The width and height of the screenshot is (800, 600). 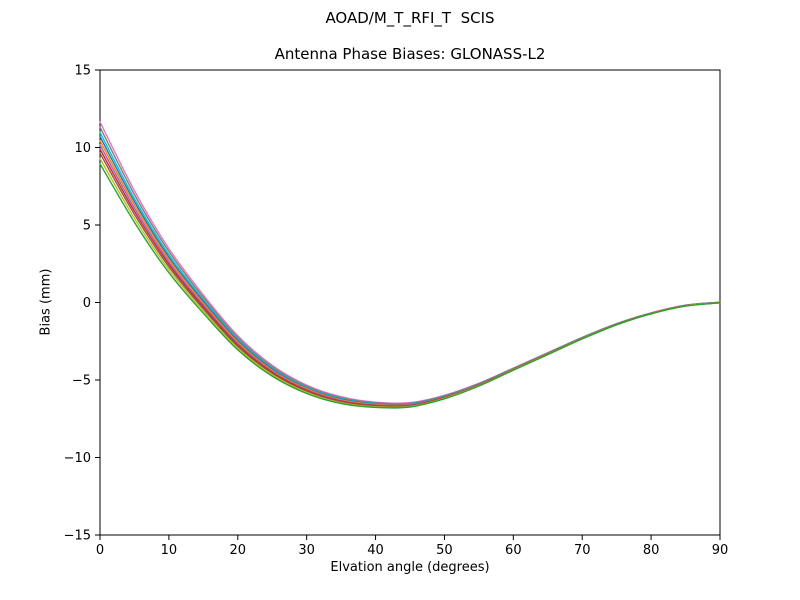 What do you see at coordinates (238, 550) in the screenshot?
I see `x-tick-label: 20` at bounding box center [238, 550].